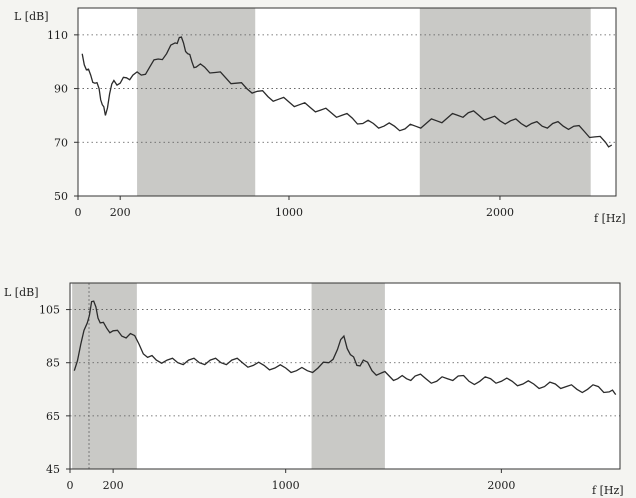 This screenshot has height=498, width=636. Describe the element at coordinates (57, 35) in the screenshot. I see `y-tick-label: 110` at that location.